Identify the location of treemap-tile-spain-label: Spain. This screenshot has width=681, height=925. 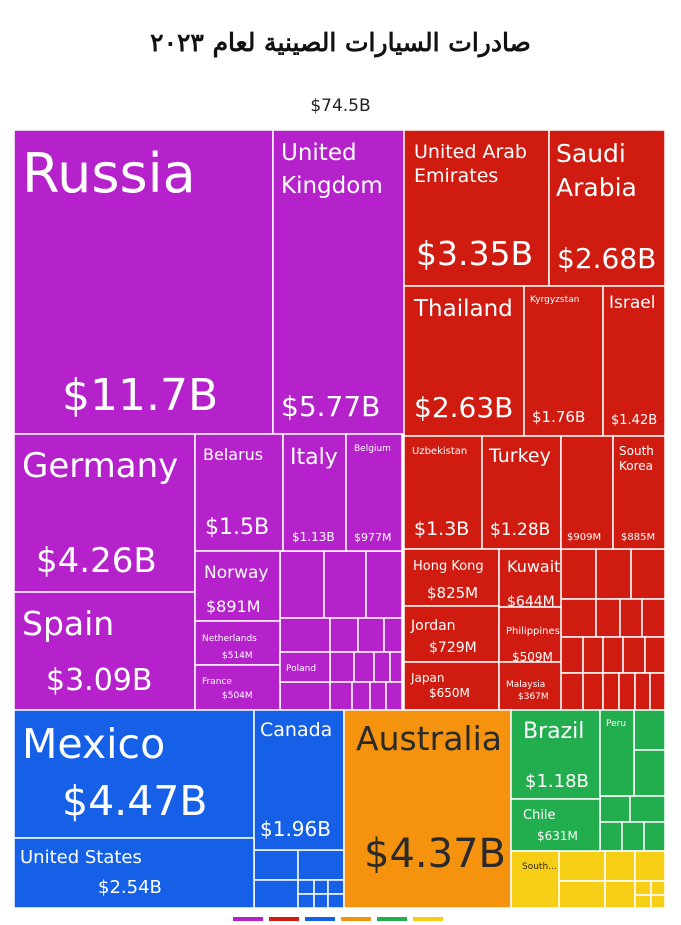
(68, 623).